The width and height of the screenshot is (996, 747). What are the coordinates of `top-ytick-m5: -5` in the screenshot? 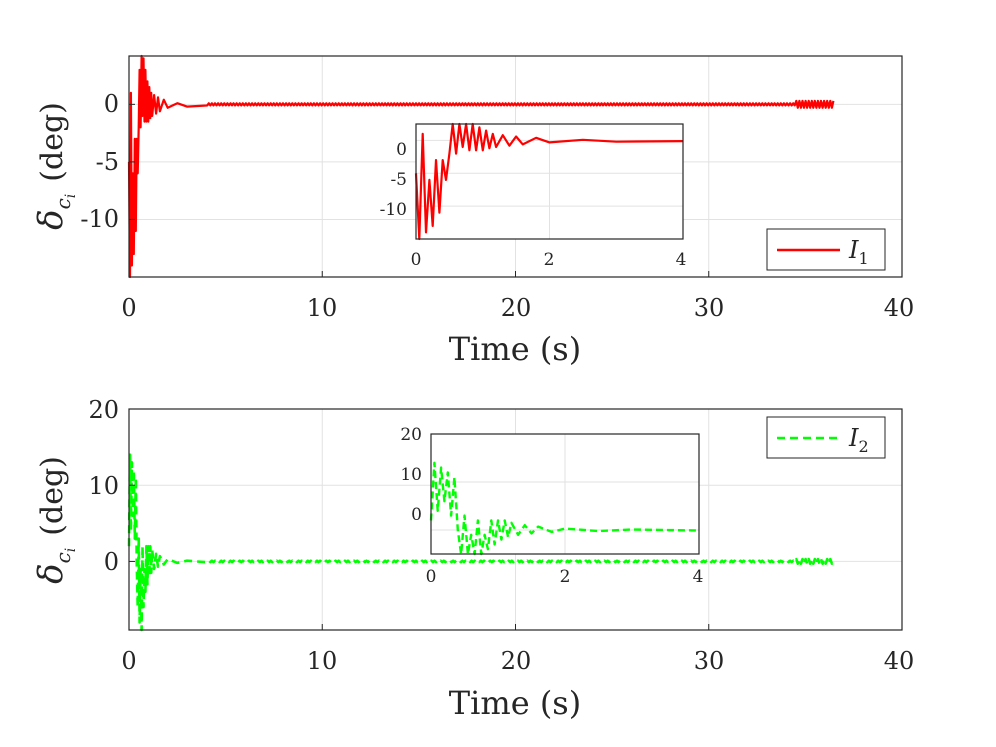 It's located at (107, 162).